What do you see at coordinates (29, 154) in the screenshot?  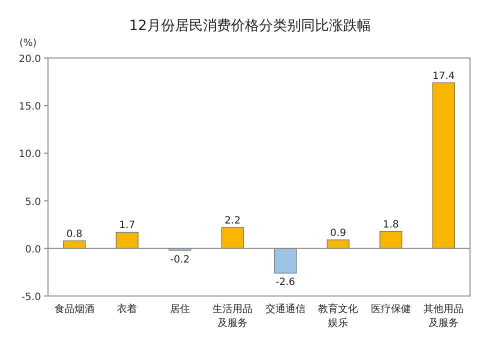 I see `ytick: 10.0` at bounding box center [29, 154].